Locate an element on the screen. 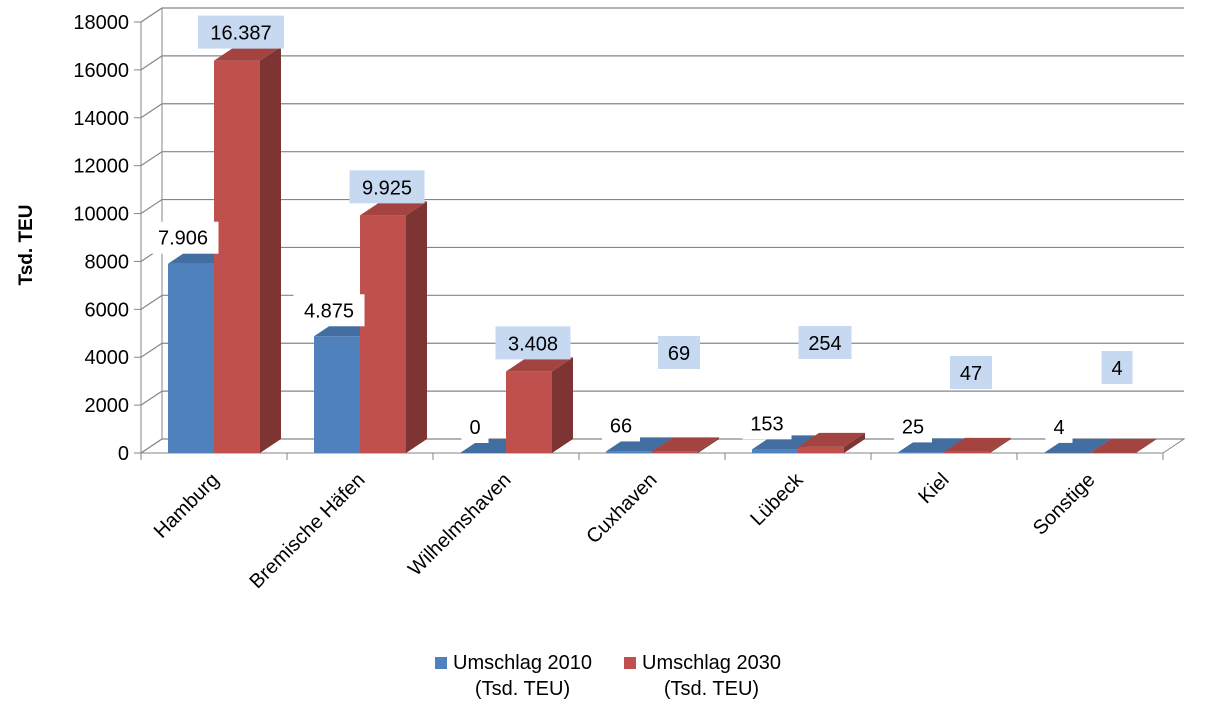 The height and width of the screenshot is (720, 1216). category-label: Kiel is located at coordinates (933, 488).